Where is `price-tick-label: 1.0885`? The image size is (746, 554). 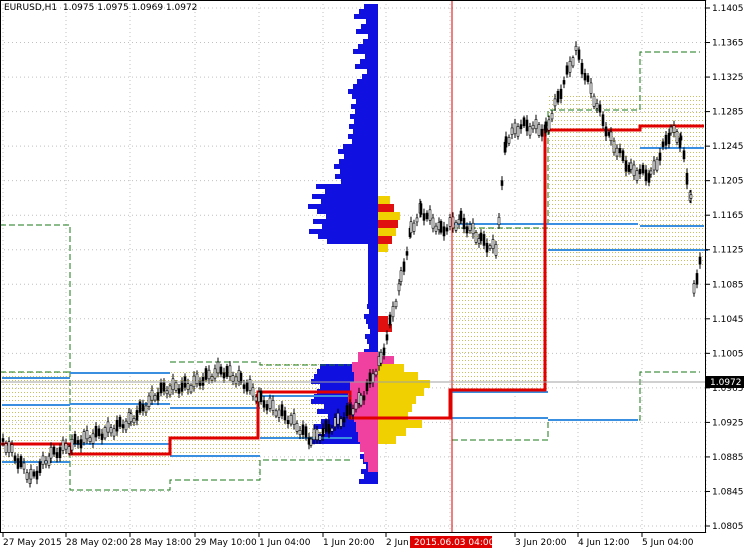 price-tick-label: 1.0885 is located at coordinates (728, 458).